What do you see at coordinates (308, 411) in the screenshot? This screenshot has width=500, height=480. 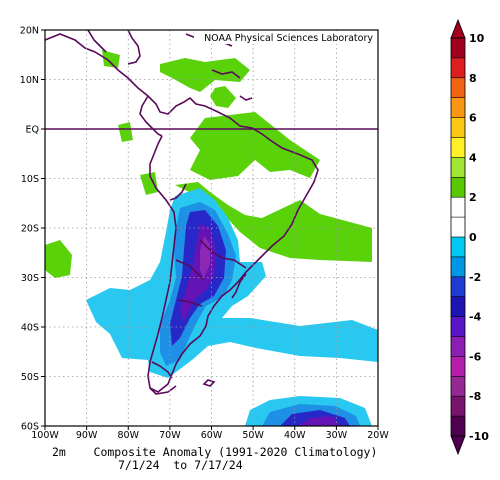 I see `antarctic-anomaly` at bounding box center [308, 411].